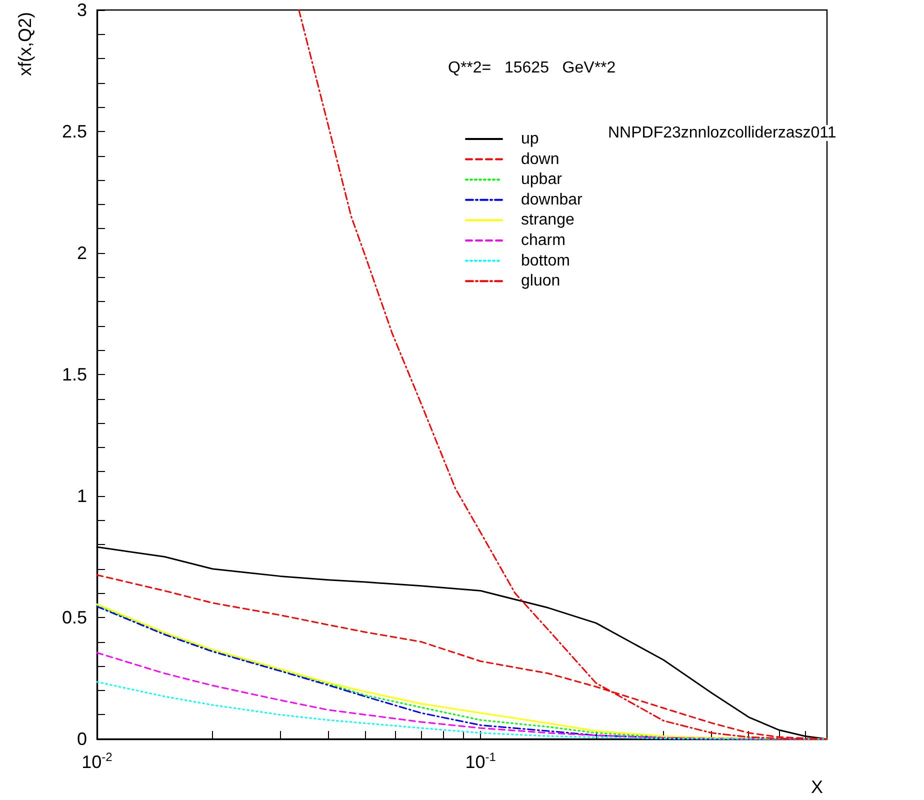  Describe the element at coordinates (547, 220) in the screenshot. I see `legend-label: strange` at that location.